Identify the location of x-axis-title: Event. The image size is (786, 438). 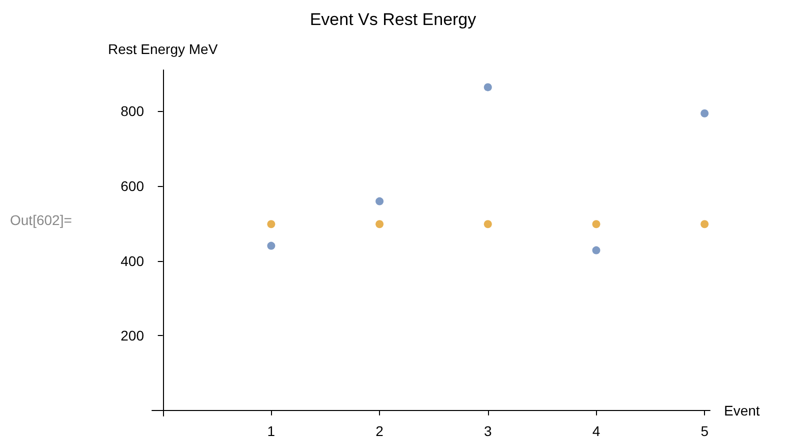
(742, 410).